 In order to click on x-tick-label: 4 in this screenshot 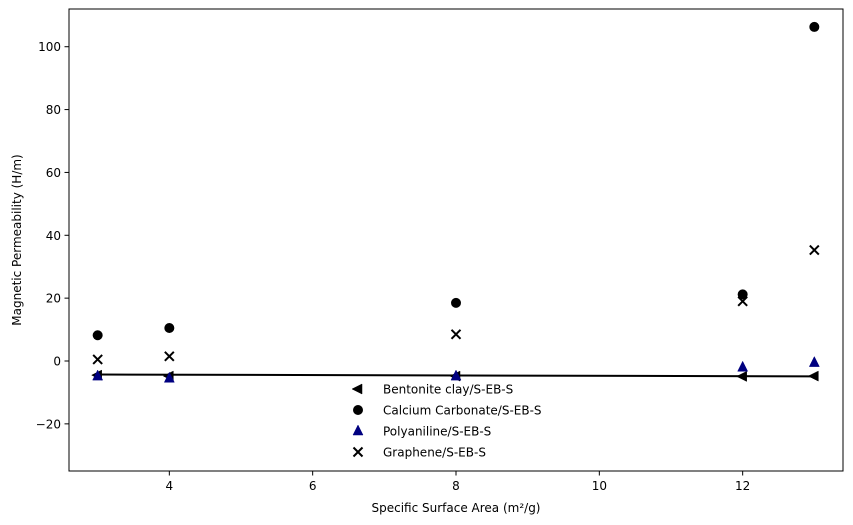, I will do `click(170, 486)`.